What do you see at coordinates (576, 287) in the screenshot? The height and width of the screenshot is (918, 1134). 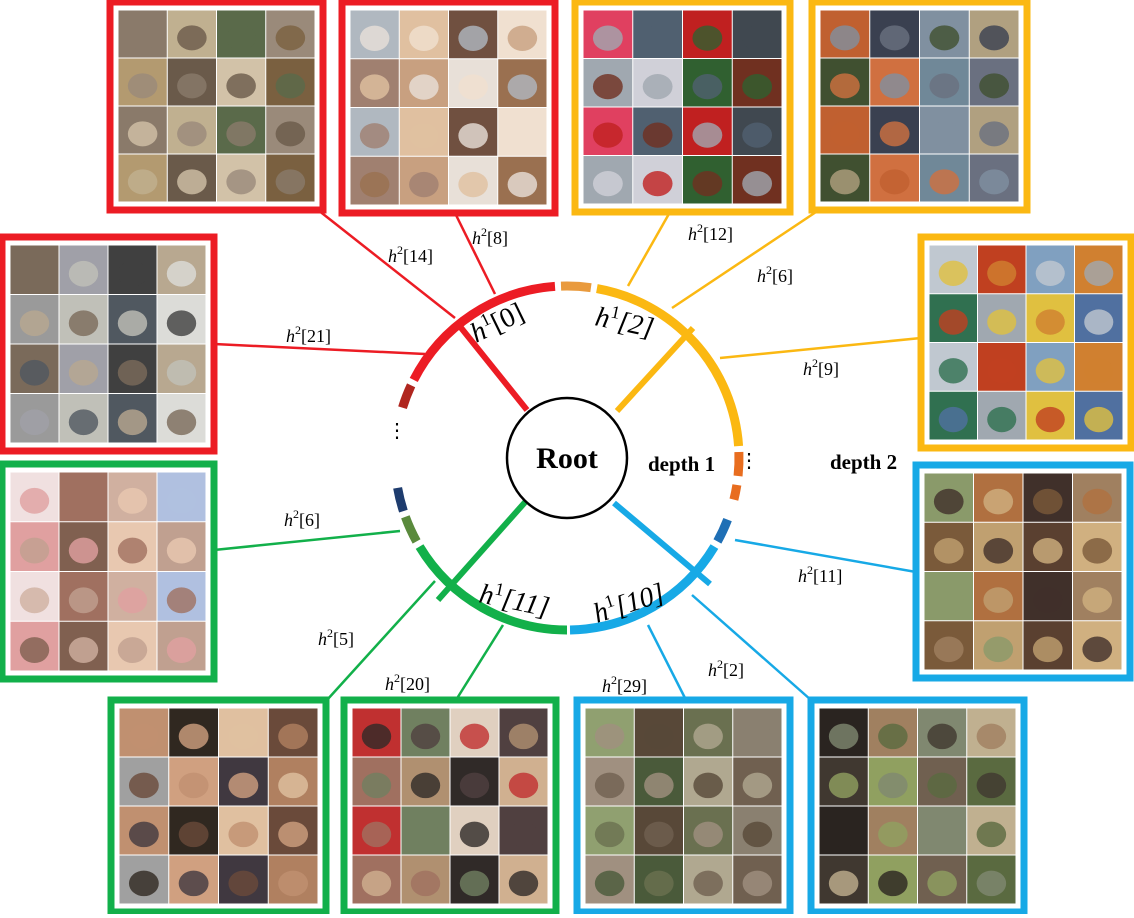 I see `ring-arc-orange-small` at bounding box center [576, 287].